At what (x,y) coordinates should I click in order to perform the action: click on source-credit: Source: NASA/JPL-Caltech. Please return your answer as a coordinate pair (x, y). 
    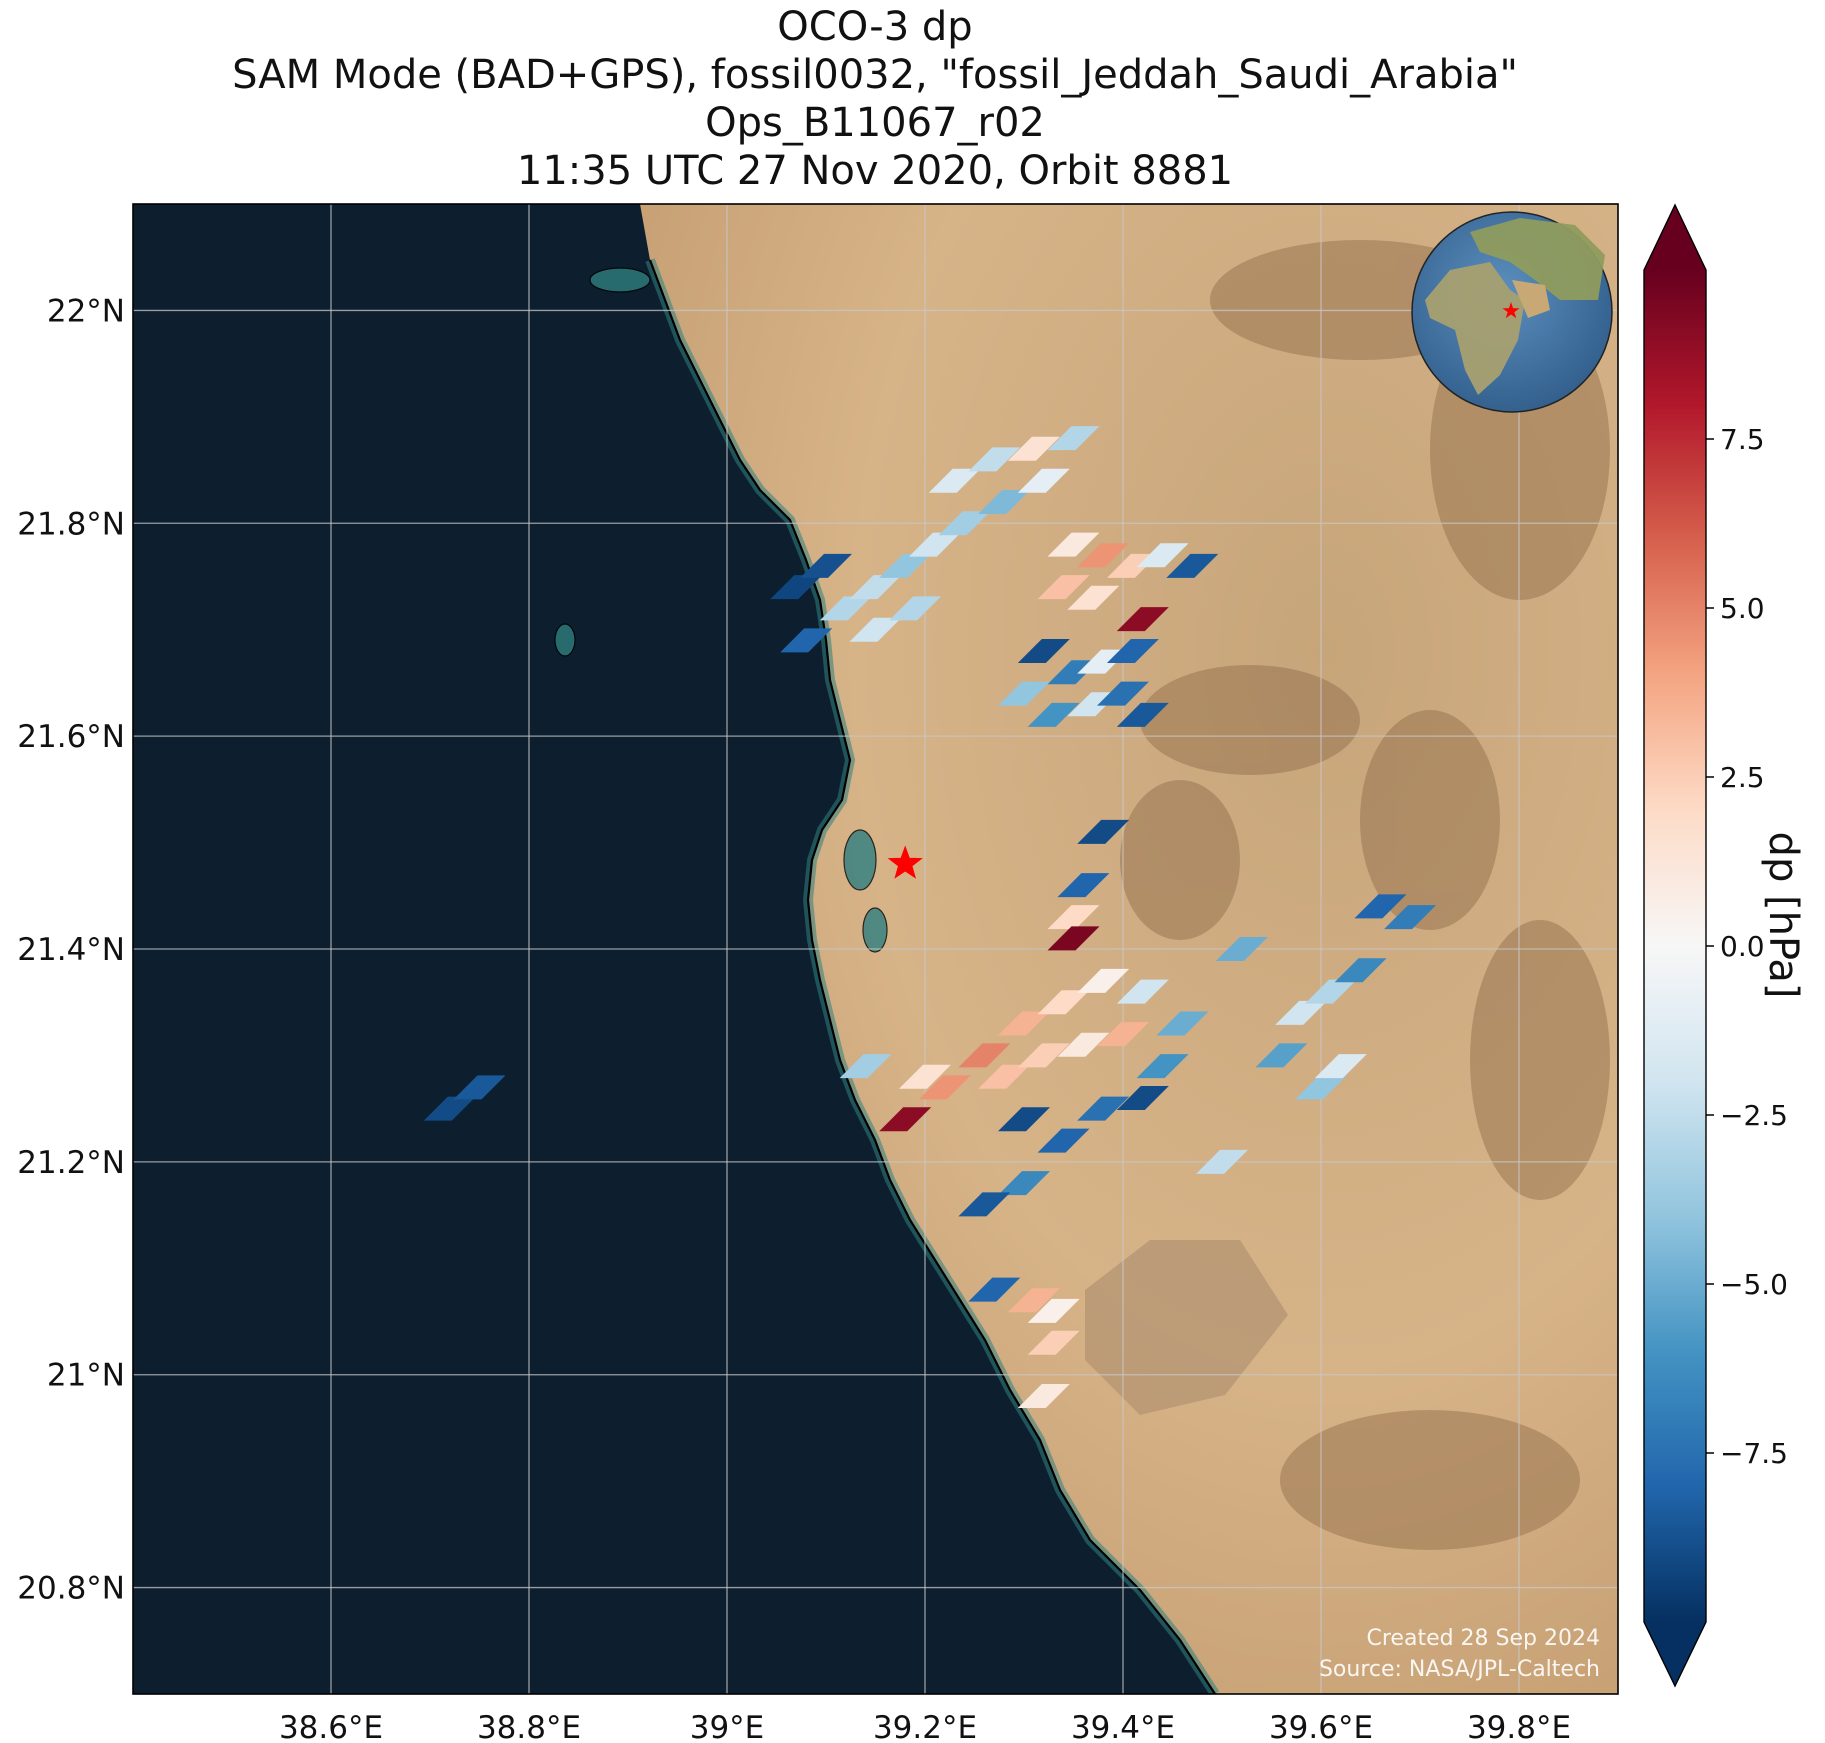
    Looking at the image, I should click on (1459, 1669).